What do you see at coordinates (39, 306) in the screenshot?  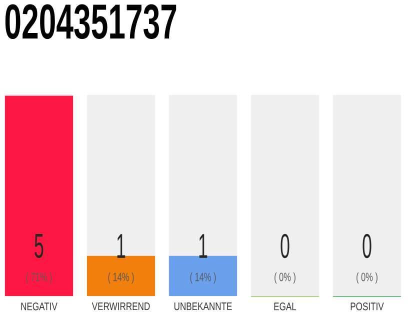 I see `x-tick-label: NEGATIV` at bounding box center [39, 306].